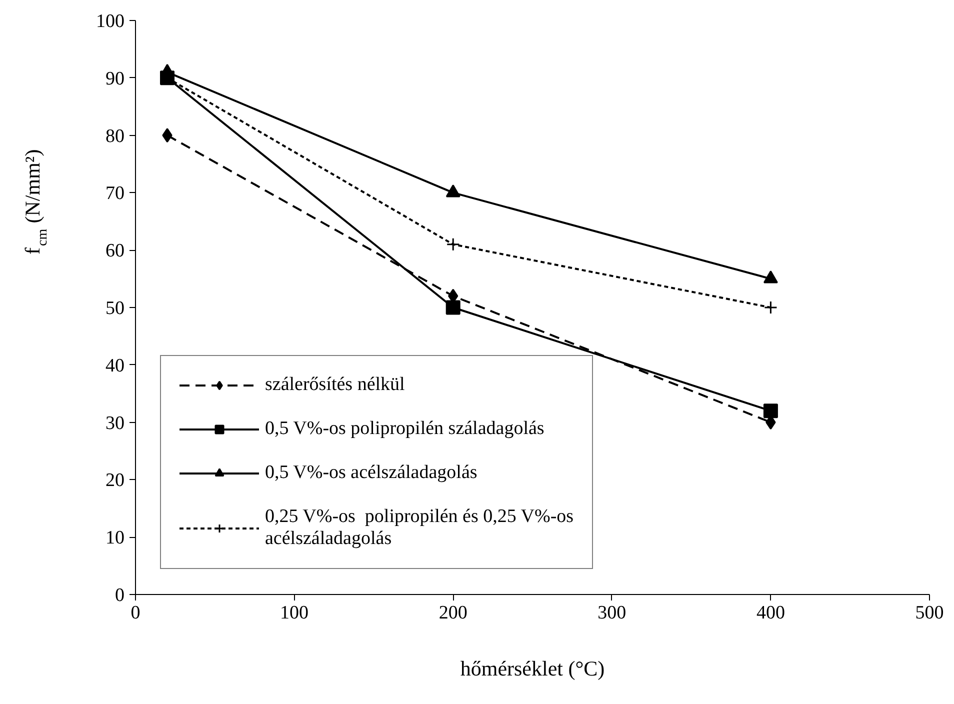 The width and height of the screenshot is (954, 704). What do you see at coordinates (115, 308) in the screenshot?
I see `y-tick-label: 50` at bounding box center [115, 308].